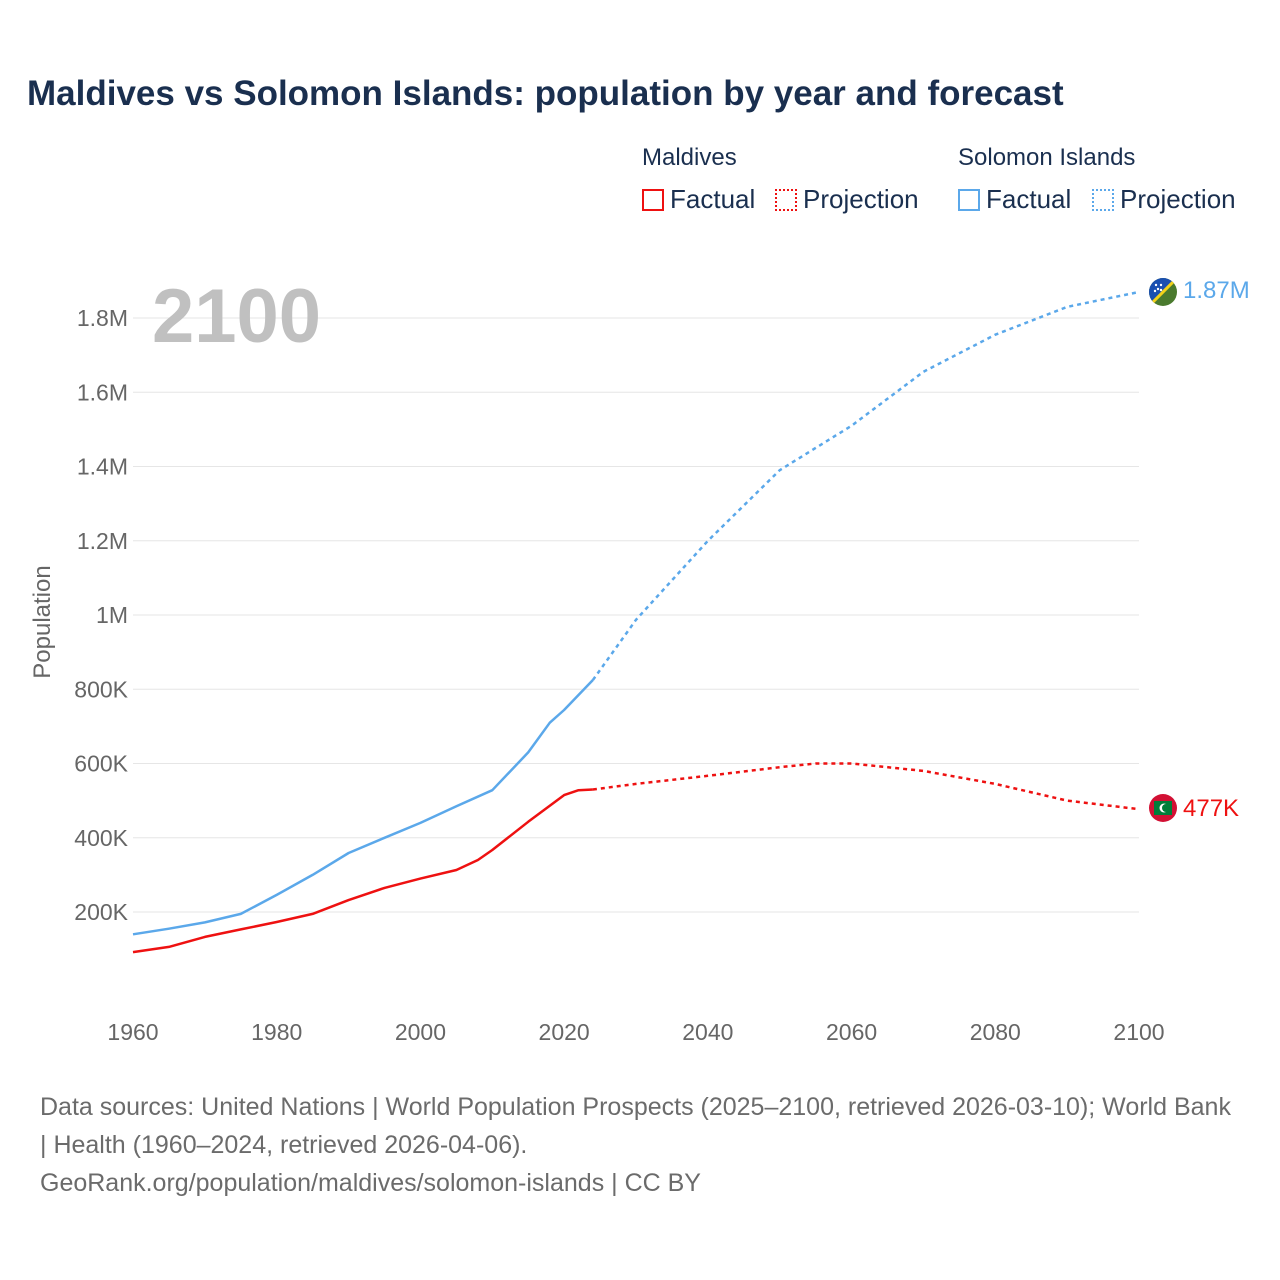 The image size is (1280, 1280). I want to click on y-tick-label: 1.2M, so click(102, 541).